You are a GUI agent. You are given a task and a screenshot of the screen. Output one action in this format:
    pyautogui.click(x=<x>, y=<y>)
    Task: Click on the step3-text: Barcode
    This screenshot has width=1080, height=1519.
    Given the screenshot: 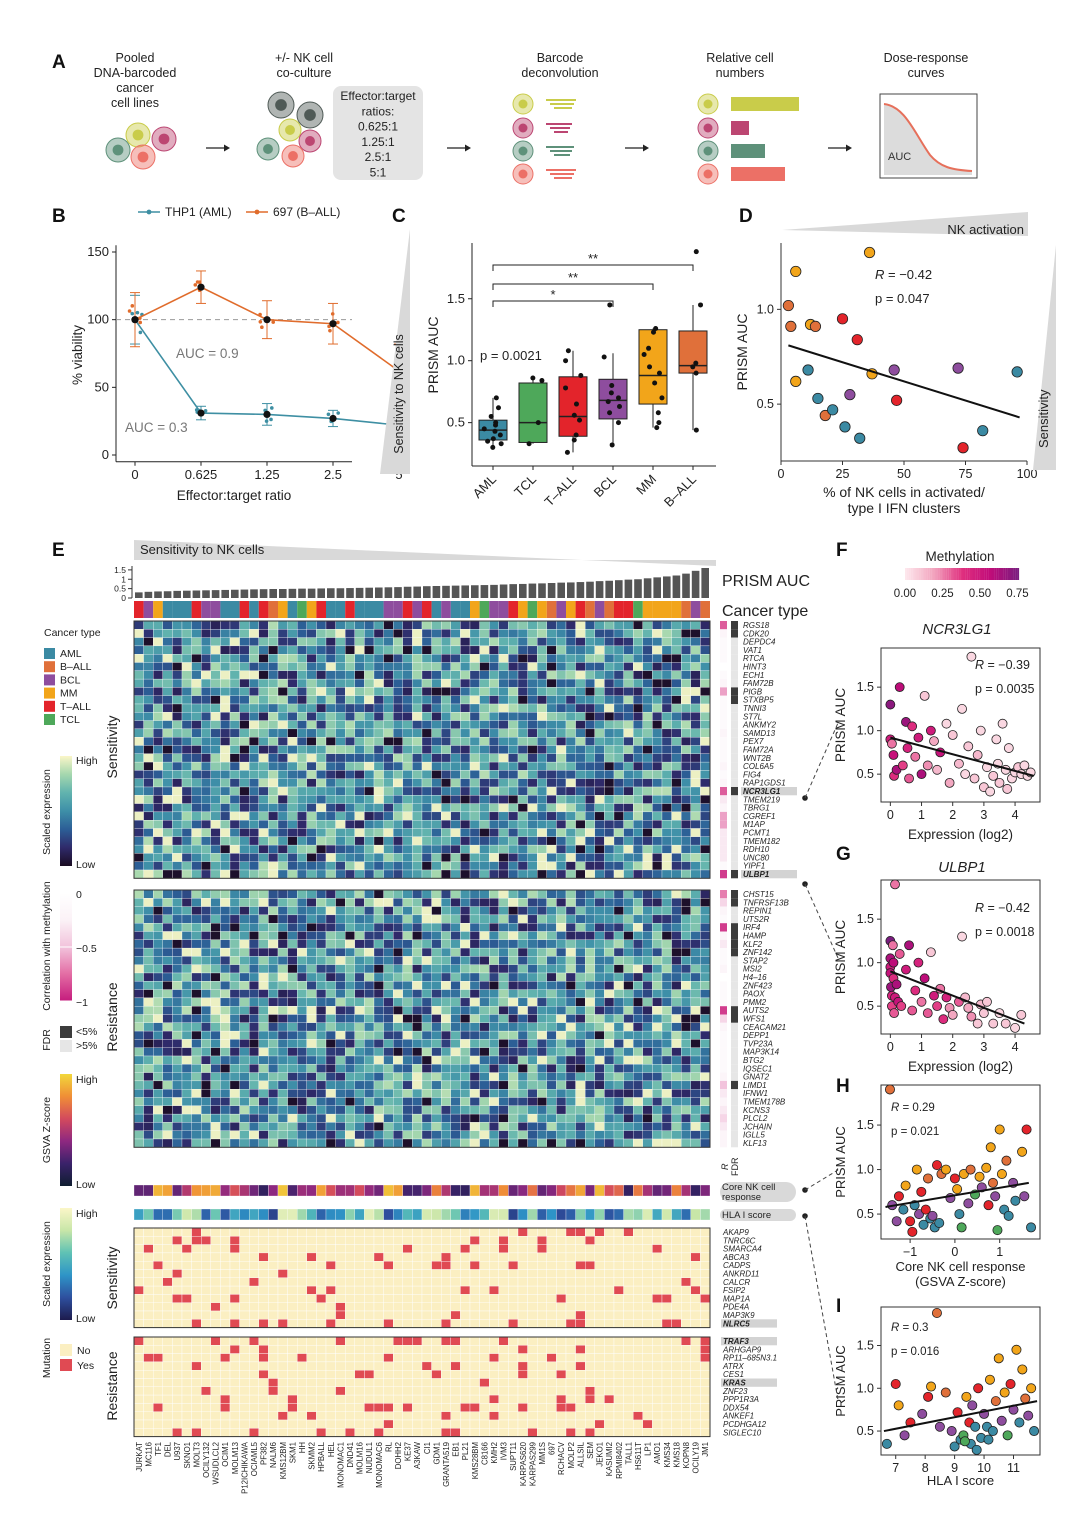 What is the action you would take?
    pyautogui.click(x=560, y=58)
    